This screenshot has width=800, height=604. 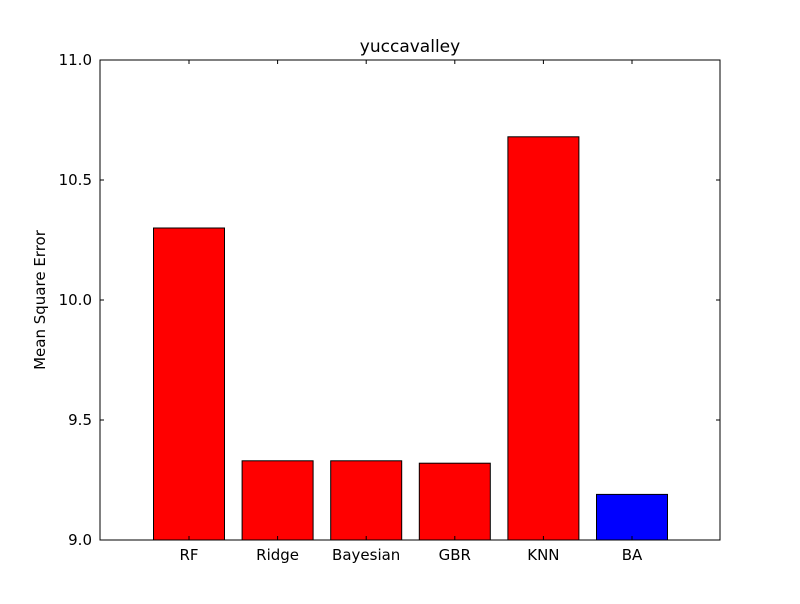 I want to click on y-tick-label: 9.0, so click(x=80, y=540).